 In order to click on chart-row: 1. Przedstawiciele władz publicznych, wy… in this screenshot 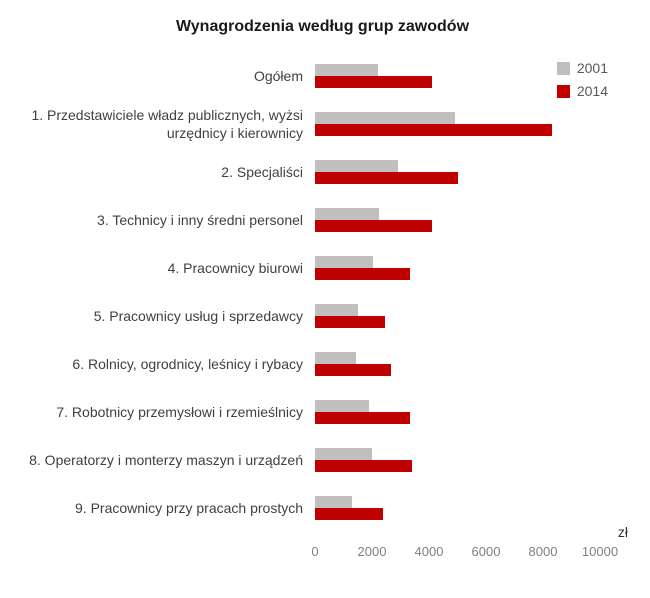, I will do `click(322, 124)`.